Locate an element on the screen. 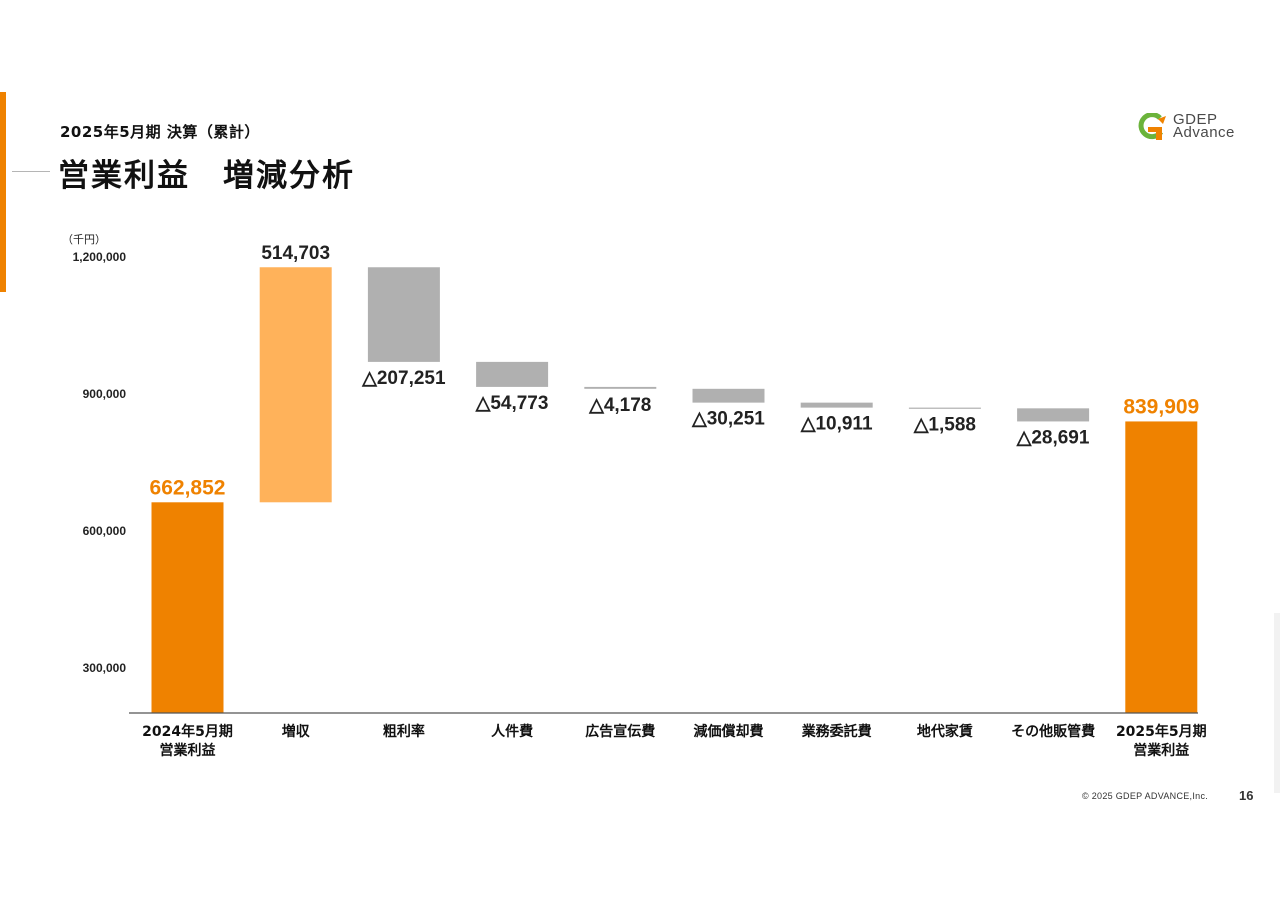 This screenshot has height=905, width=1280. y-tick-label: 300,000 is located at coordinates (105, 668).